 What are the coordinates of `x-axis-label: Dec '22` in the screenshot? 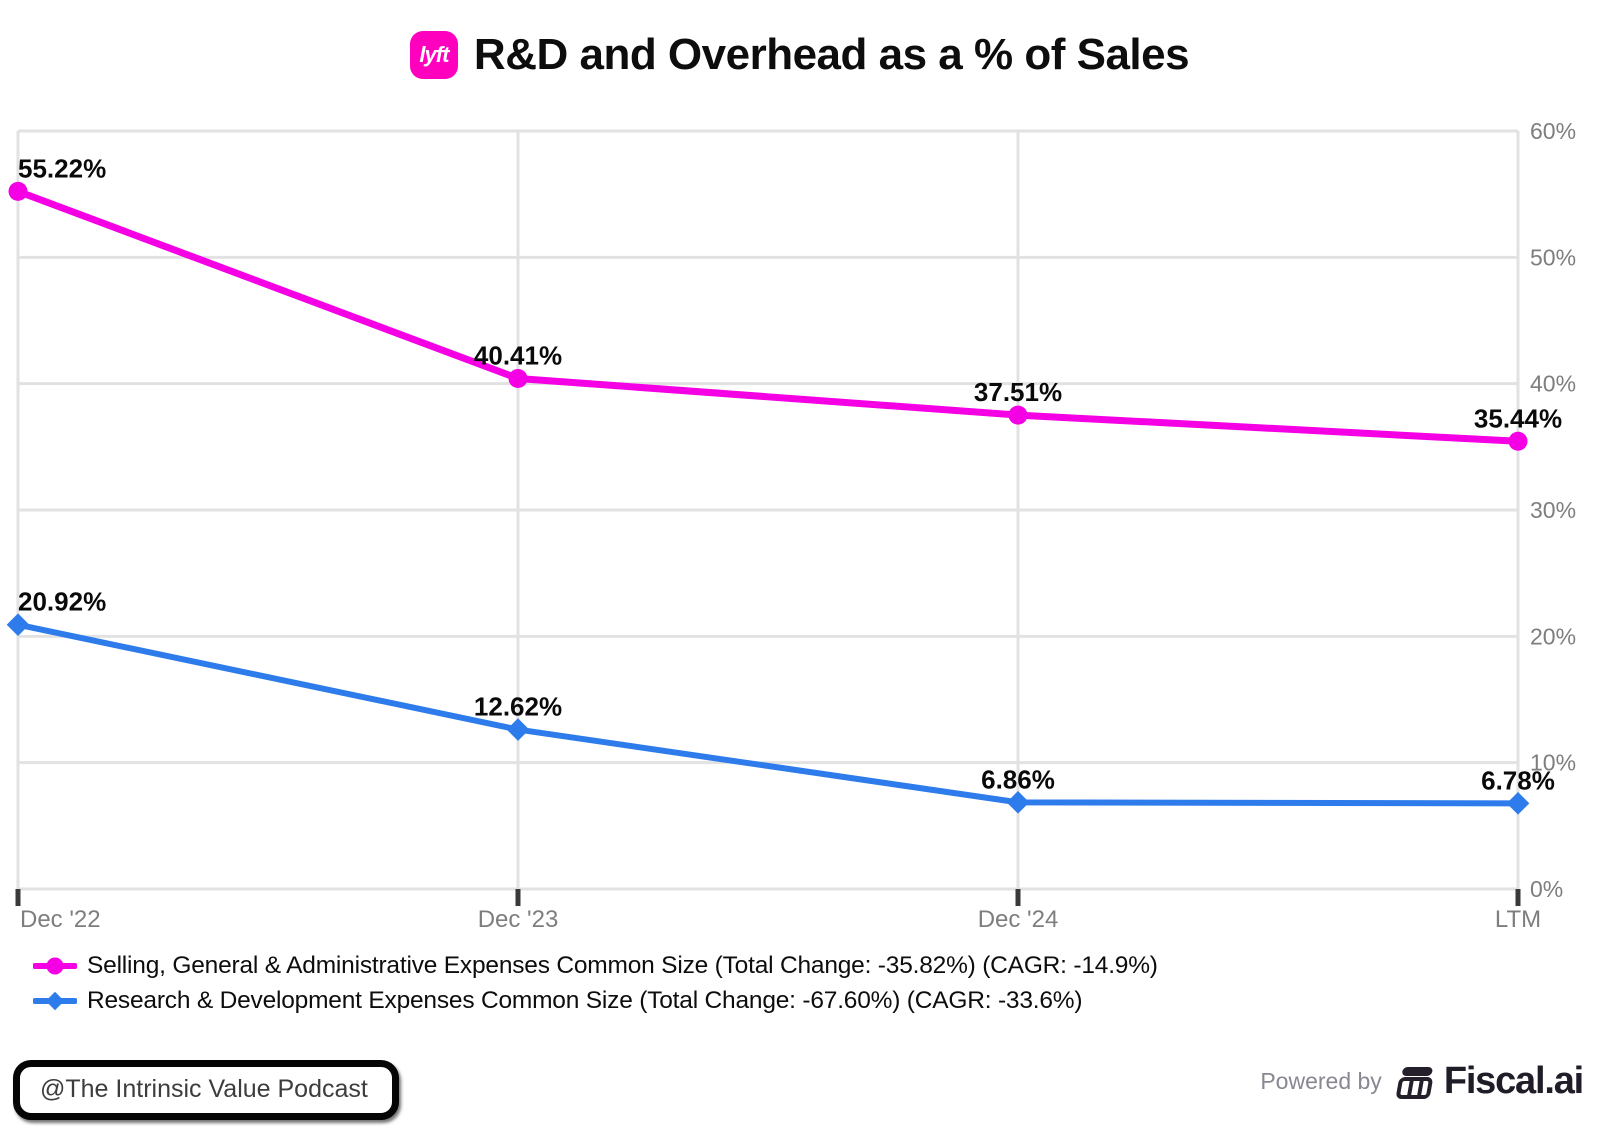 It's located at (60, 919).